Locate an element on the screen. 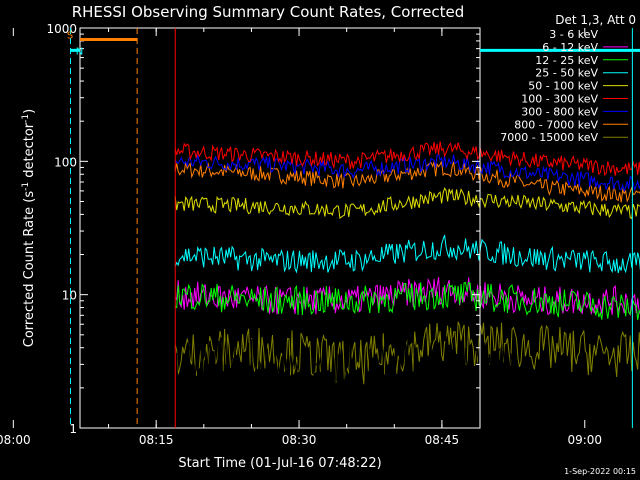 Image resolution: width=640 pixels, height=480 pixels. legend-item-label: 6 - 12 keV is located at coordinates (570, 47).